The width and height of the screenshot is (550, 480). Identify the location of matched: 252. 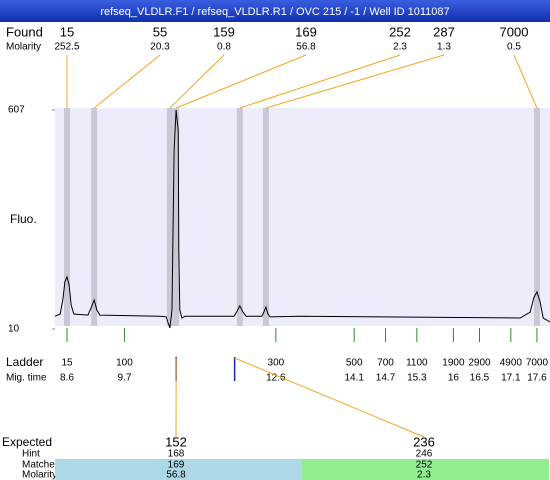
(424, 465).